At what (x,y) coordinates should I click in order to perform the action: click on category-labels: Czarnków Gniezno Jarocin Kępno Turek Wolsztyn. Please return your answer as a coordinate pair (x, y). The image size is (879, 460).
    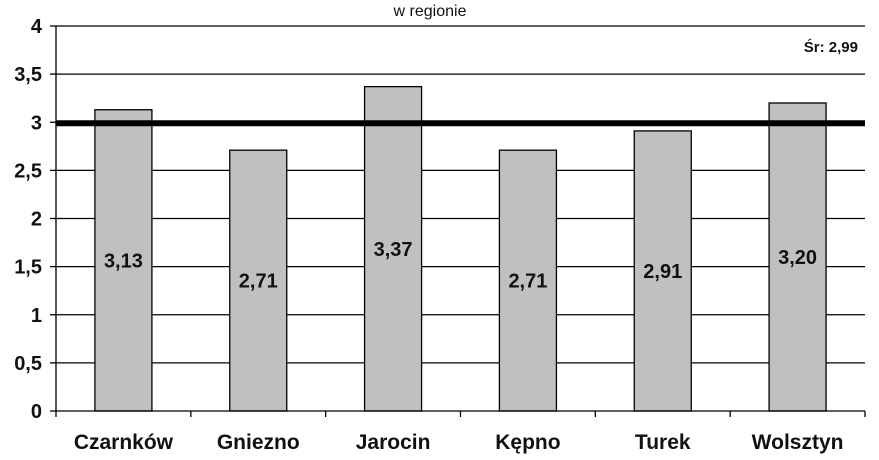
    Looking at the image, I should click on (459, 442).